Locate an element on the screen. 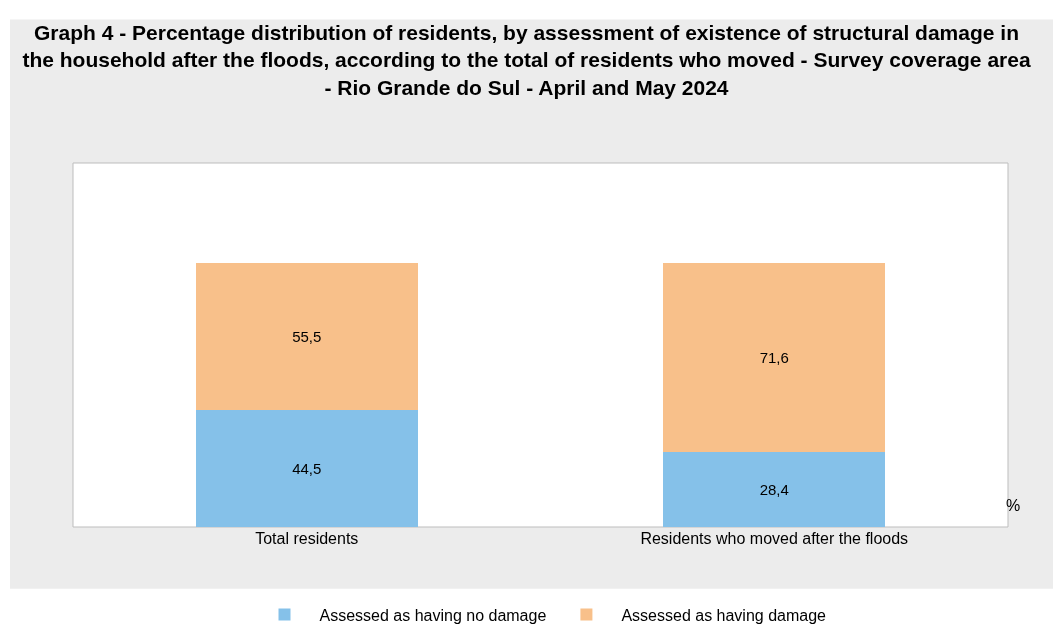  legend-label: Assessed as having damage is located at coordinates (724, 615).